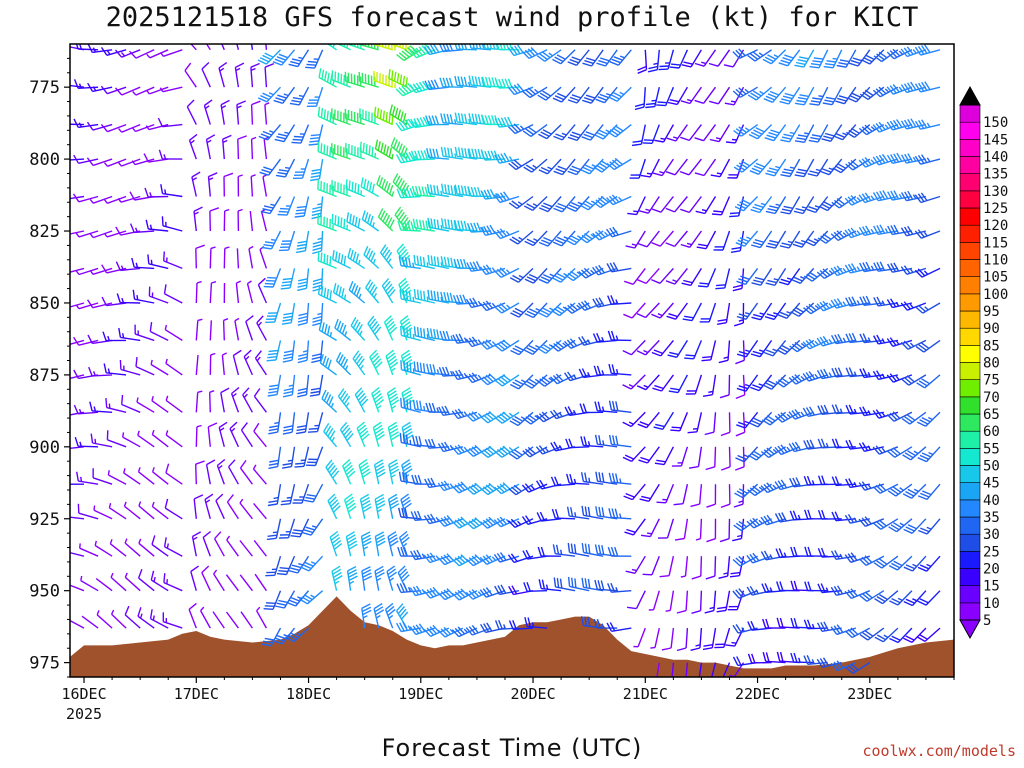  What do you see at coordinates (939, 751) in the screenshot?
I see `source-credit: coolwx.com/models` at bounding box center [939, 751].